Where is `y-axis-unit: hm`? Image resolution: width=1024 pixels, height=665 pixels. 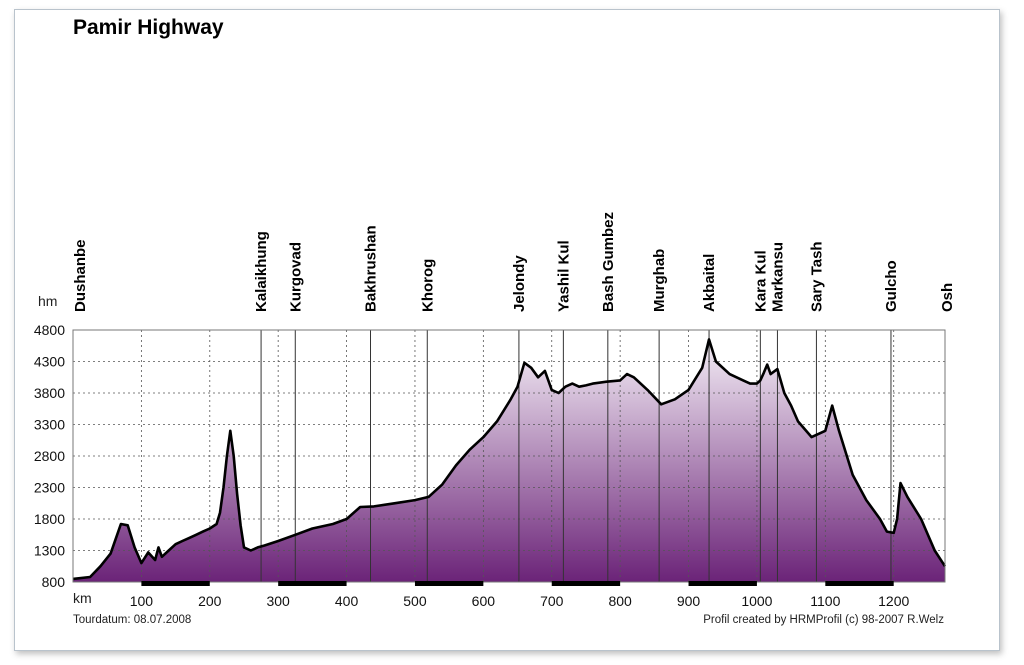 y-axis-unit: hm is located at coordinates (48, 301).